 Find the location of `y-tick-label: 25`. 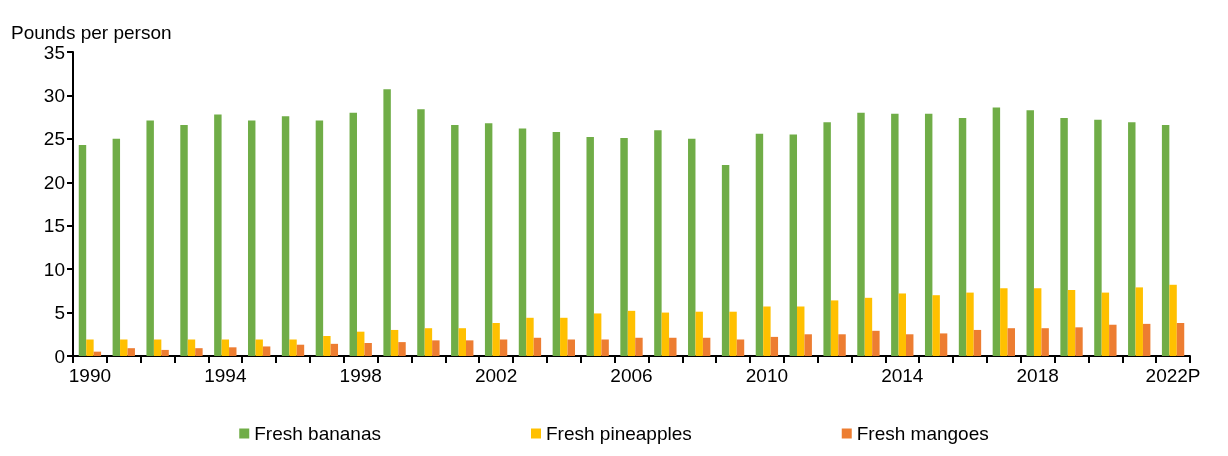

y-tick-label: 25 is located at coordinates (54, 139).